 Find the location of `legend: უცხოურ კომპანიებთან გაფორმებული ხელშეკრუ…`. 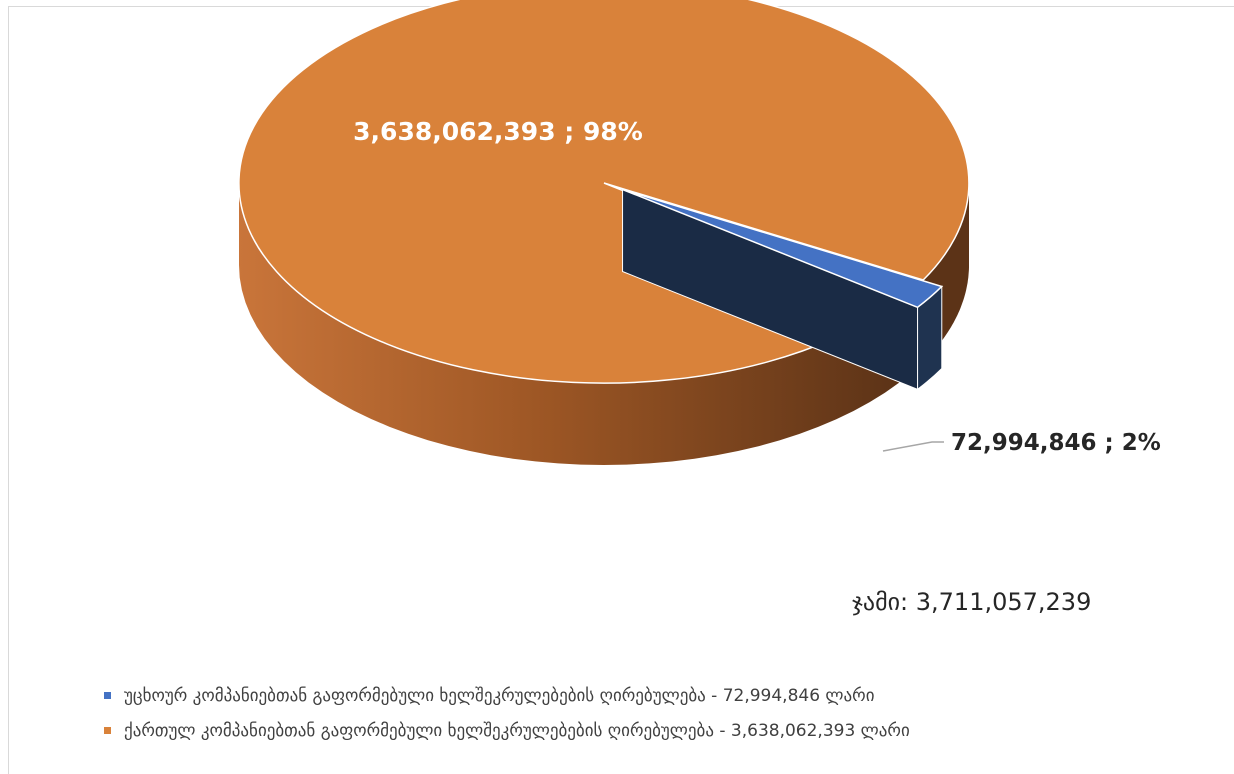

legend: უცხოურ კომპანიებთან გაფორმებული ხელშეკრუ… is located at coordinates (507, 713).